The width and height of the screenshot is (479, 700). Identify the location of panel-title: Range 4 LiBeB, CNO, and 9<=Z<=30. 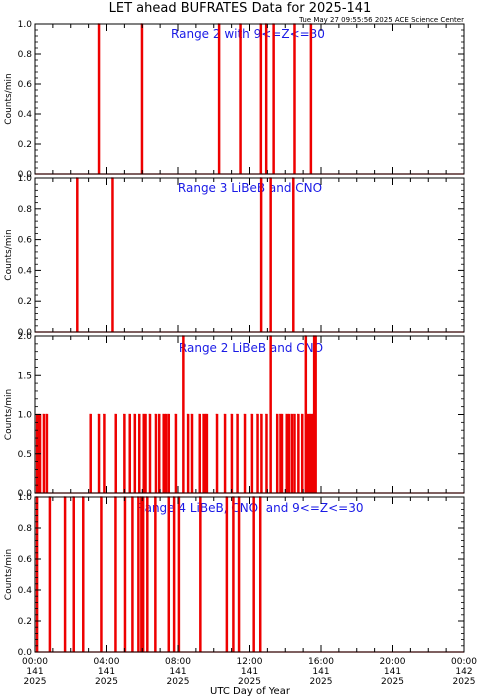
(250, 508).